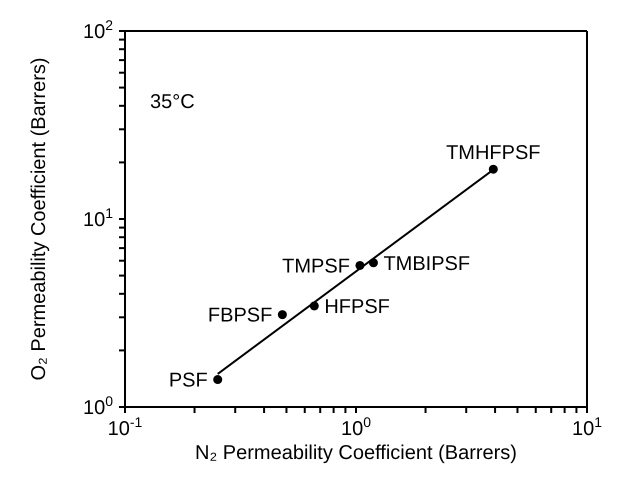 The height and width of the screenshot is (477, 622). I want to click on annotation: TMBIPSF, so click(426, 263).